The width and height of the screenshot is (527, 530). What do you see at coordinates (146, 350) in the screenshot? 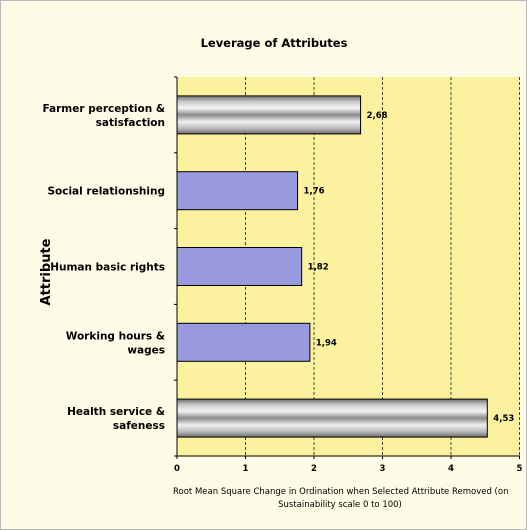
I see `category-label: wages` at bounding box center [146, 350].